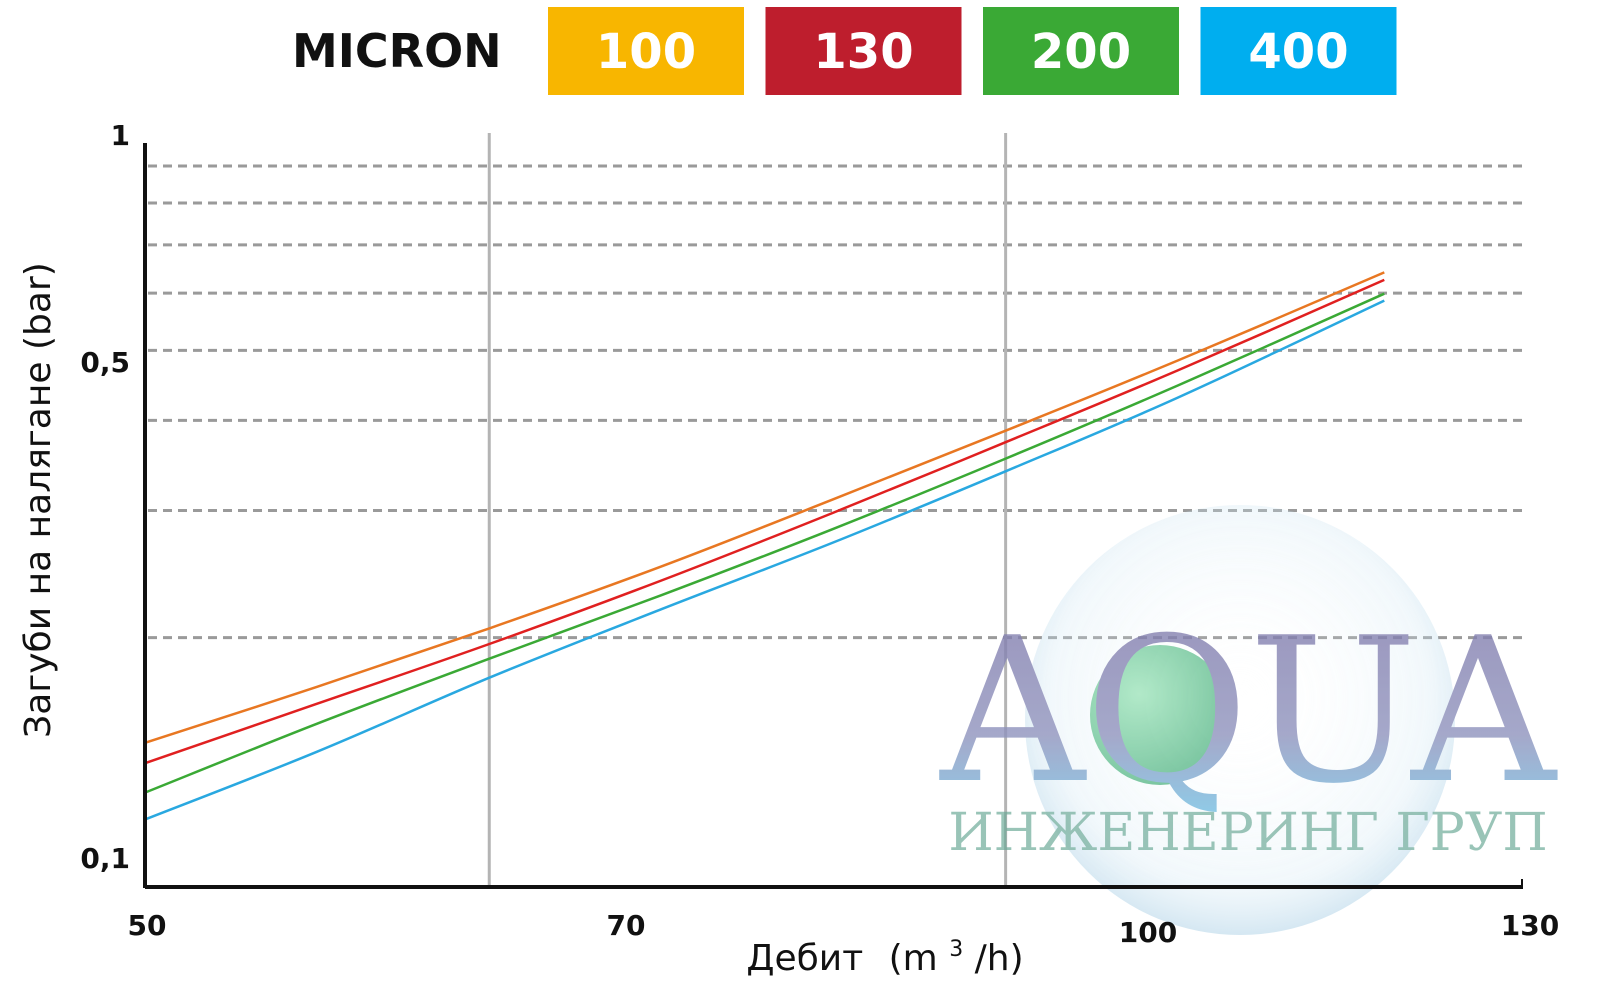  What do you see at coordinates (1247, 833) in the screenshot?
I see `watermark-subtitle: ИНЖЕНЕРИНГ ГРУП` at bounding box center [1247, 833].